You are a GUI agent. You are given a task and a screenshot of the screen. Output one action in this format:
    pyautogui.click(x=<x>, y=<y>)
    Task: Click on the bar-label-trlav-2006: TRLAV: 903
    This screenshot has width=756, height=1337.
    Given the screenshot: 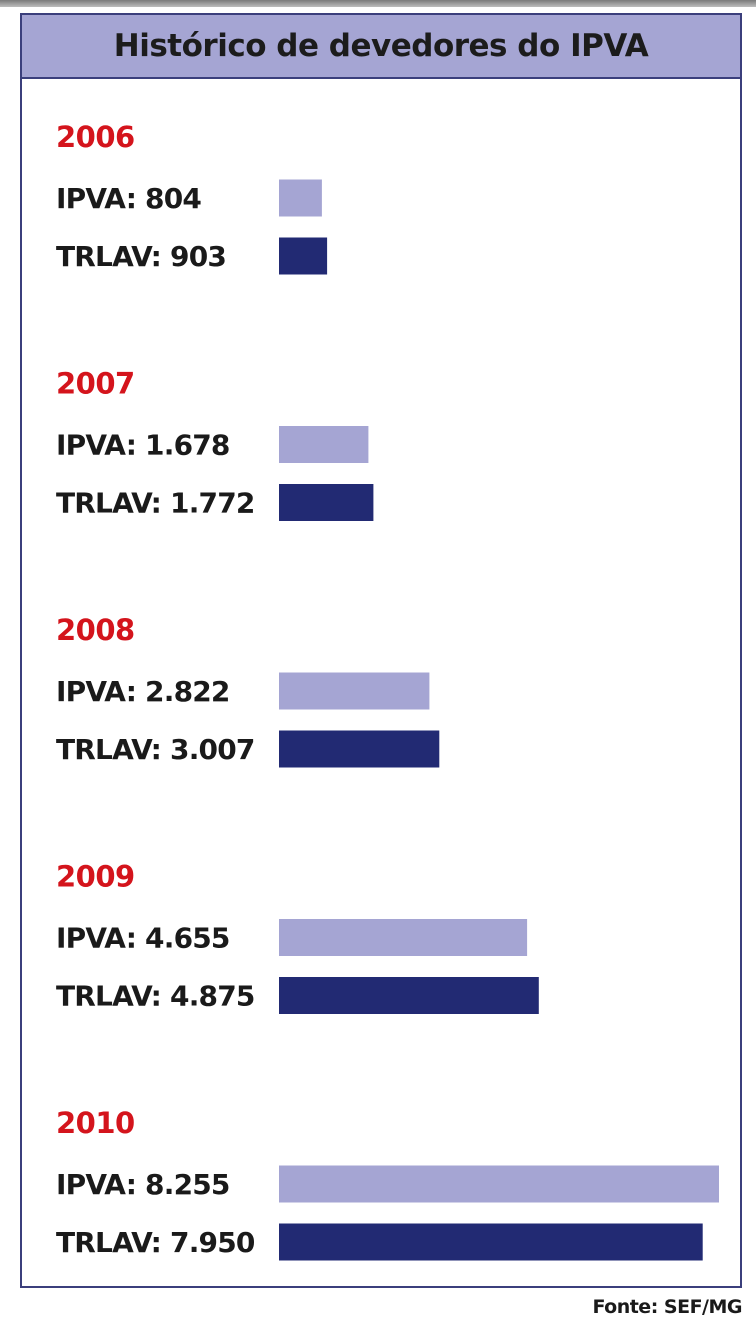 What is the action you would take?
    pyautogui.click(x=141, y=256)
    